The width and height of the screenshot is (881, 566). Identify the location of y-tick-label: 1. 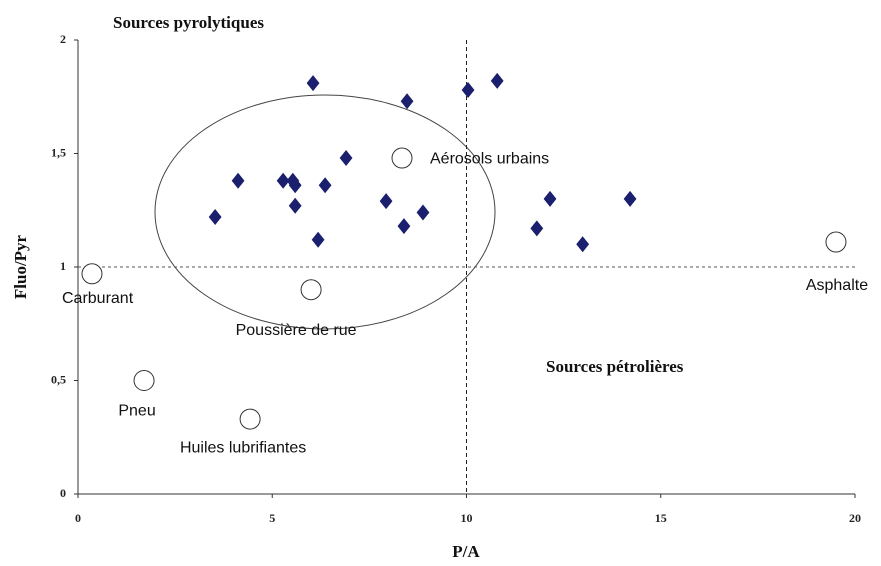
(63, 266).